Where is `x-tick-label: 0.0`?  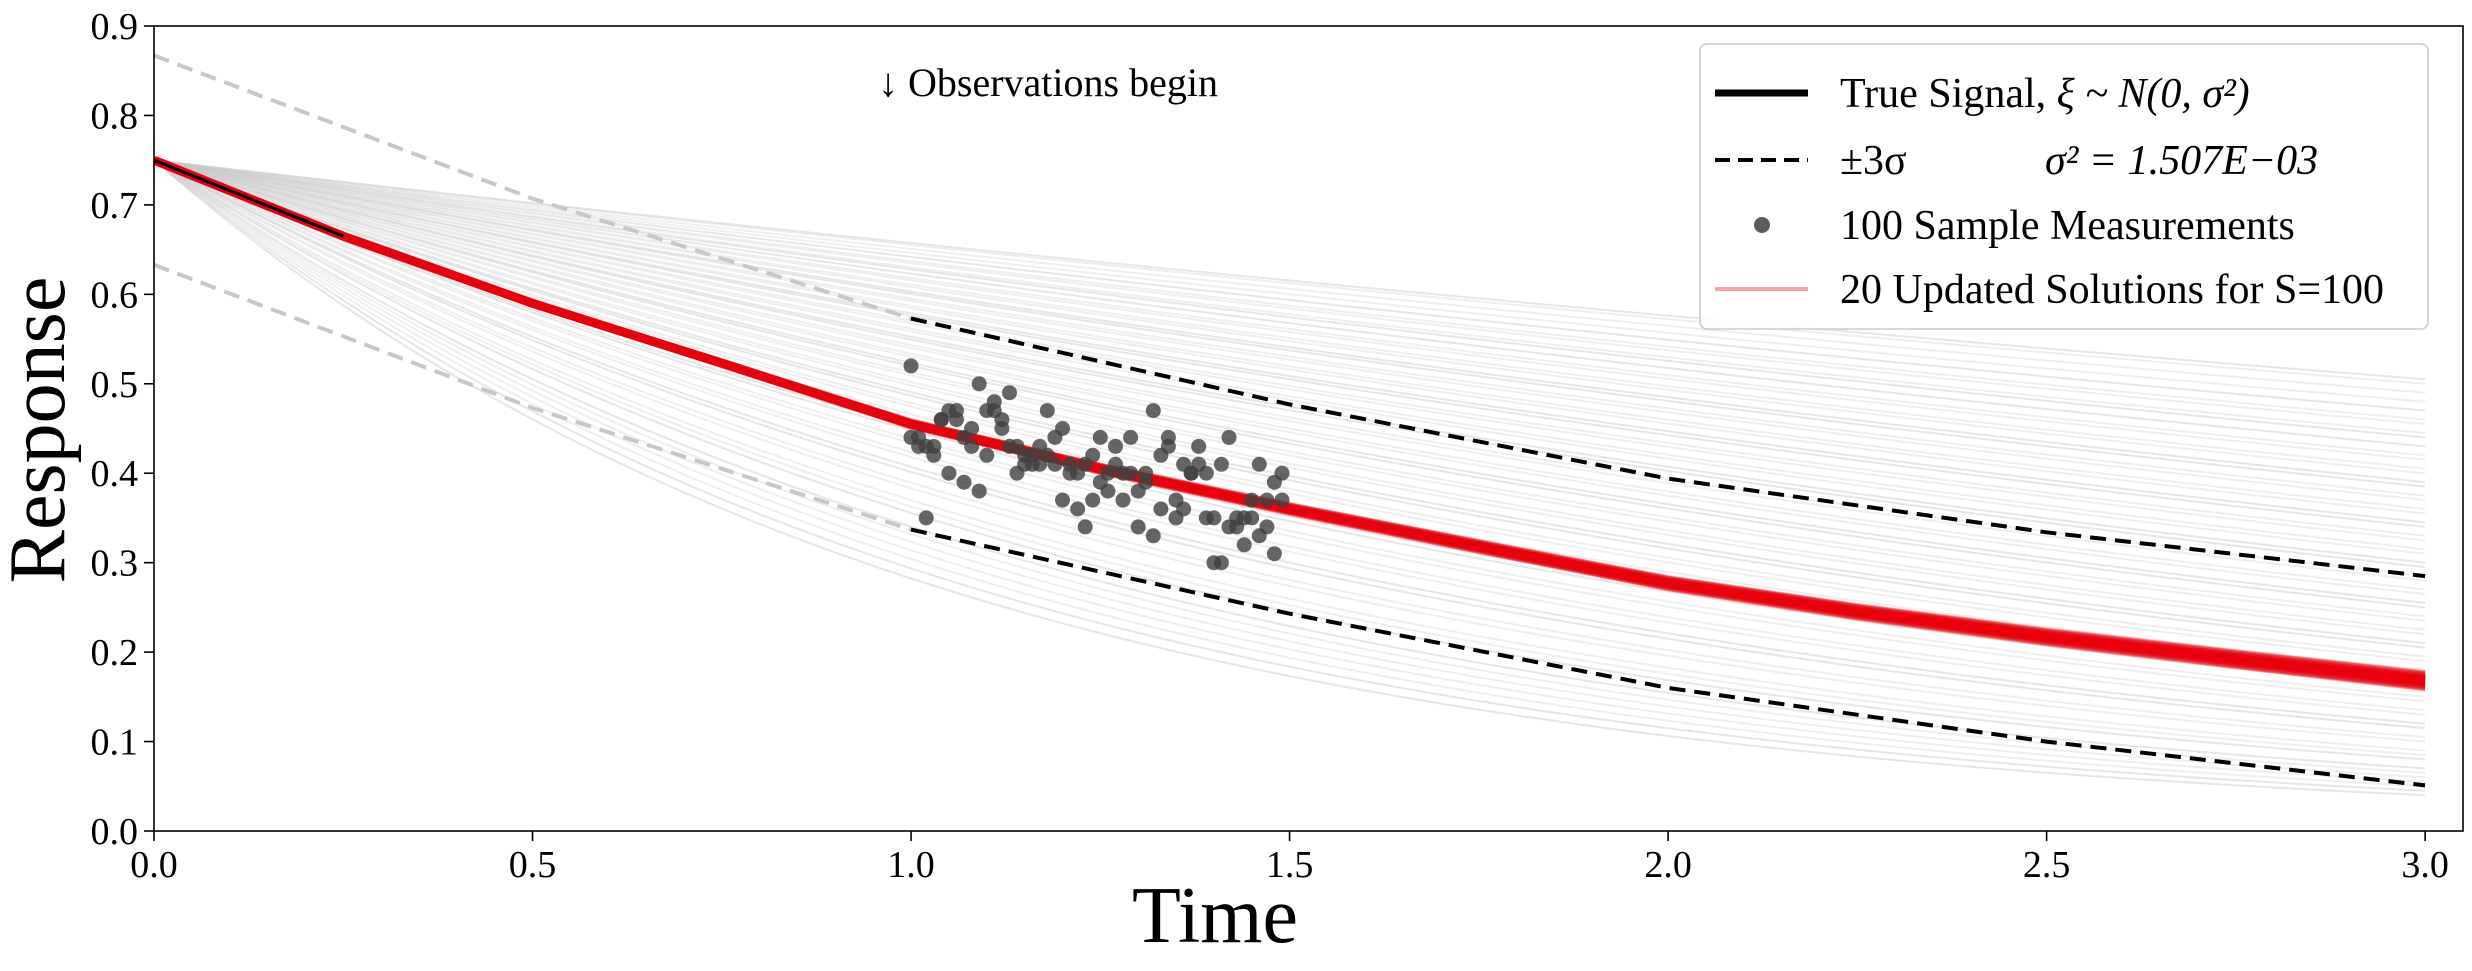
x-tick-label: 0.0 is located at coordinates (154, 865).